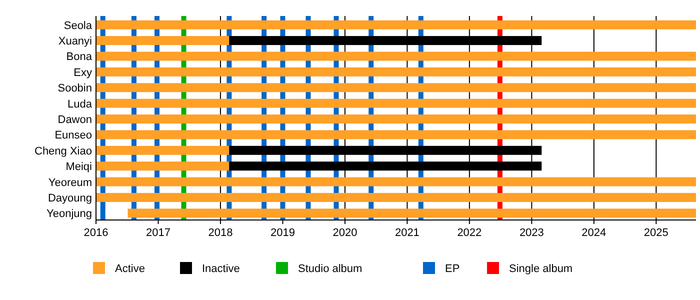 This screenshot has width=700, height=300. Describe the element at coordinates (73, 136) in the screenshot. I see `y-tick-label: Eunseo` at that location.